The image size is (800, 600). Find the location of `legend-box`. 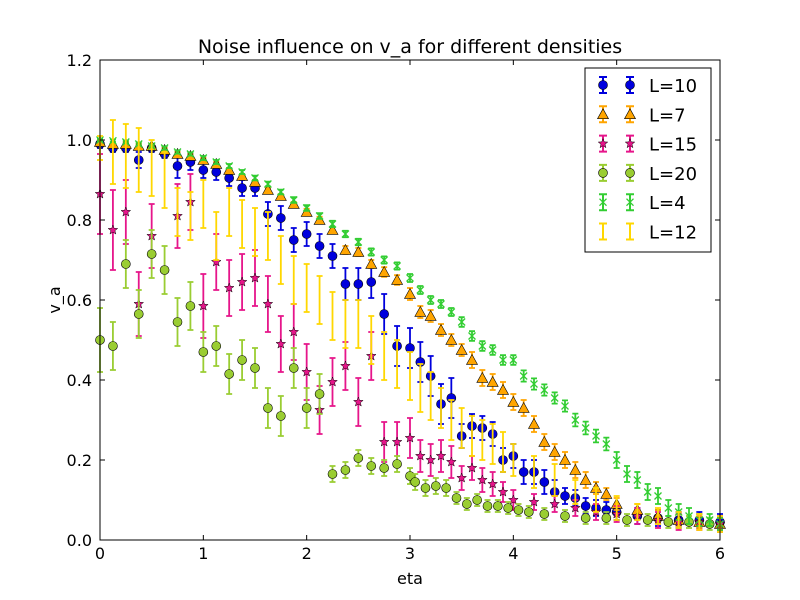

legend-box is located at coordinates (648, 160).